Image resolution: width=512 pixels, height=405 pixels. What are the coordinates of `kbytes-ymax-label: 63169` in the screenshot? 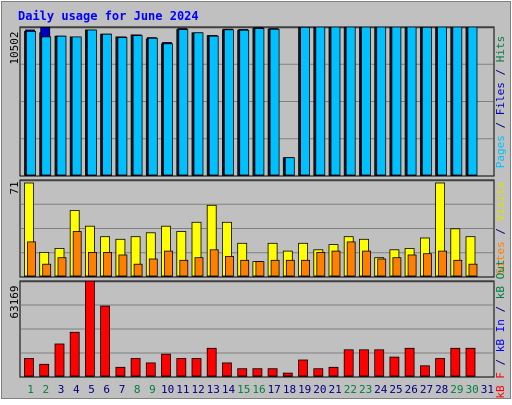 It's located at (14, 301).